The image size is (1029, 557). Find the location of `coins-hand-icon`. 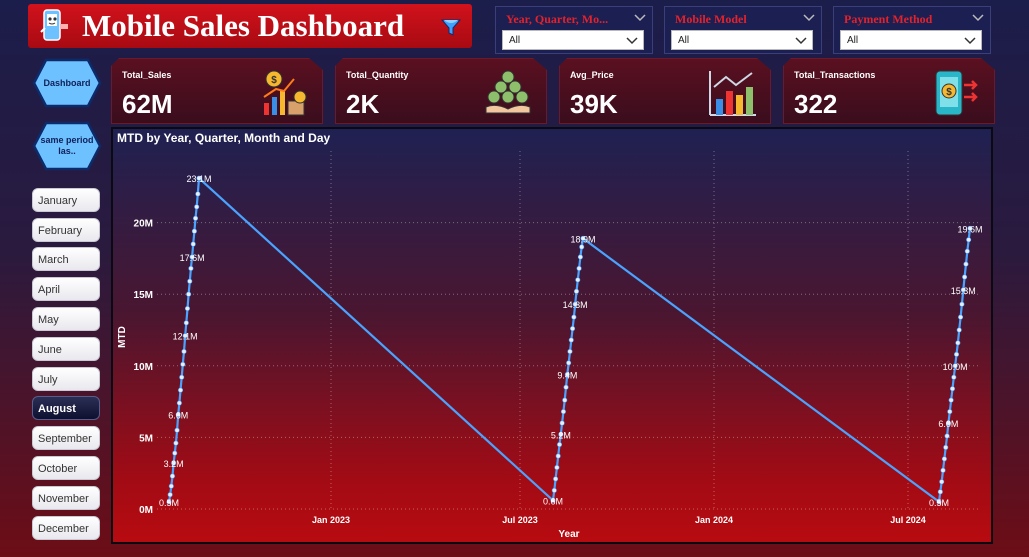

coins-hand-icon is located at coordinates (508, 93).